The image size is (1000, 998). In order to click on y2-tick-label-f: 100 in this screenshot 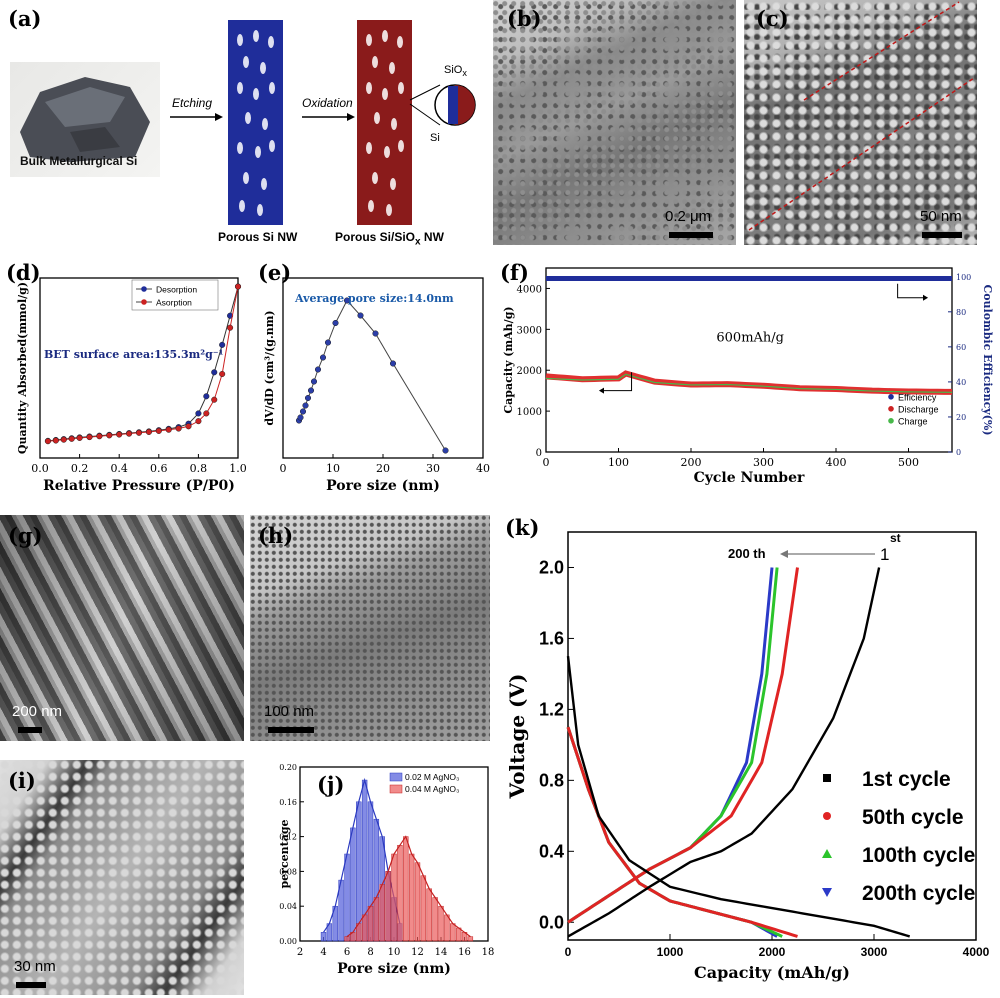, I will do `click(963, 277)`.